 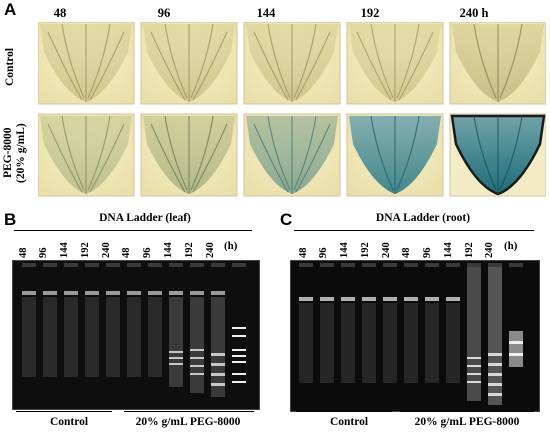 I want to click on time-label-192: 192, so click(x=370, y=13).